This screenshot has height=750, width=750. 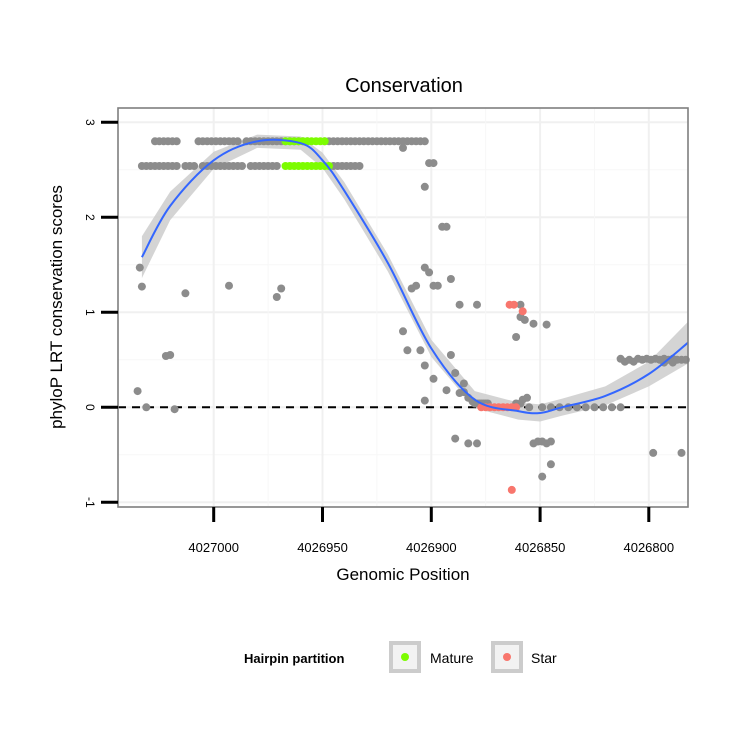 What do you see at coordinates (90, 217) in the screenshot?
I see `y-tick-label: 2` at bounding box center [90, 217].